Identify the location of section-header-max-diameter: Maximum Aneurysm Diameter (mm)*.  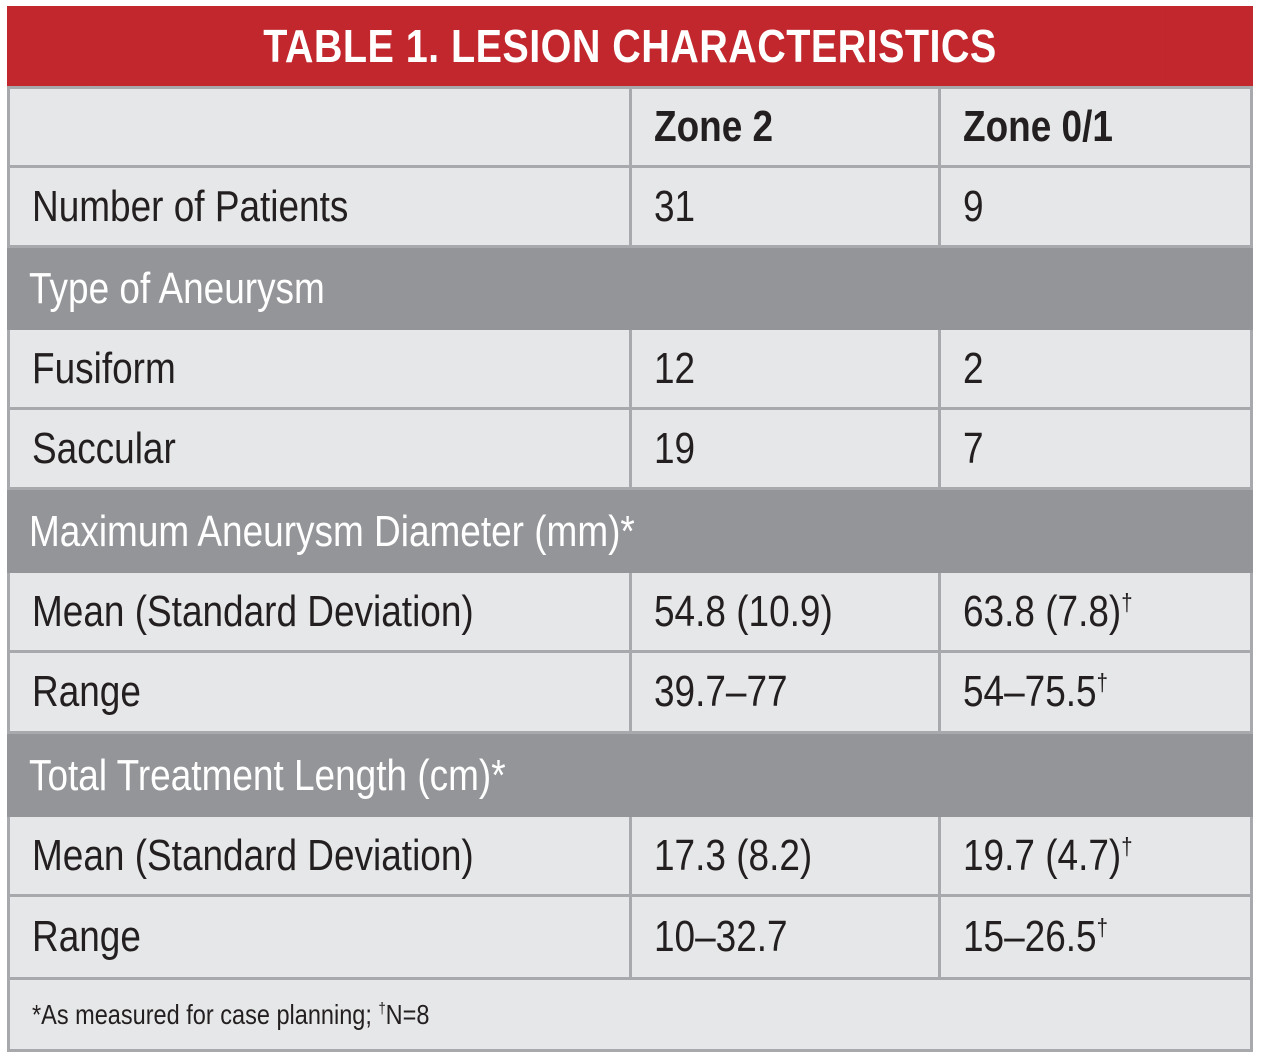
(630, 531).